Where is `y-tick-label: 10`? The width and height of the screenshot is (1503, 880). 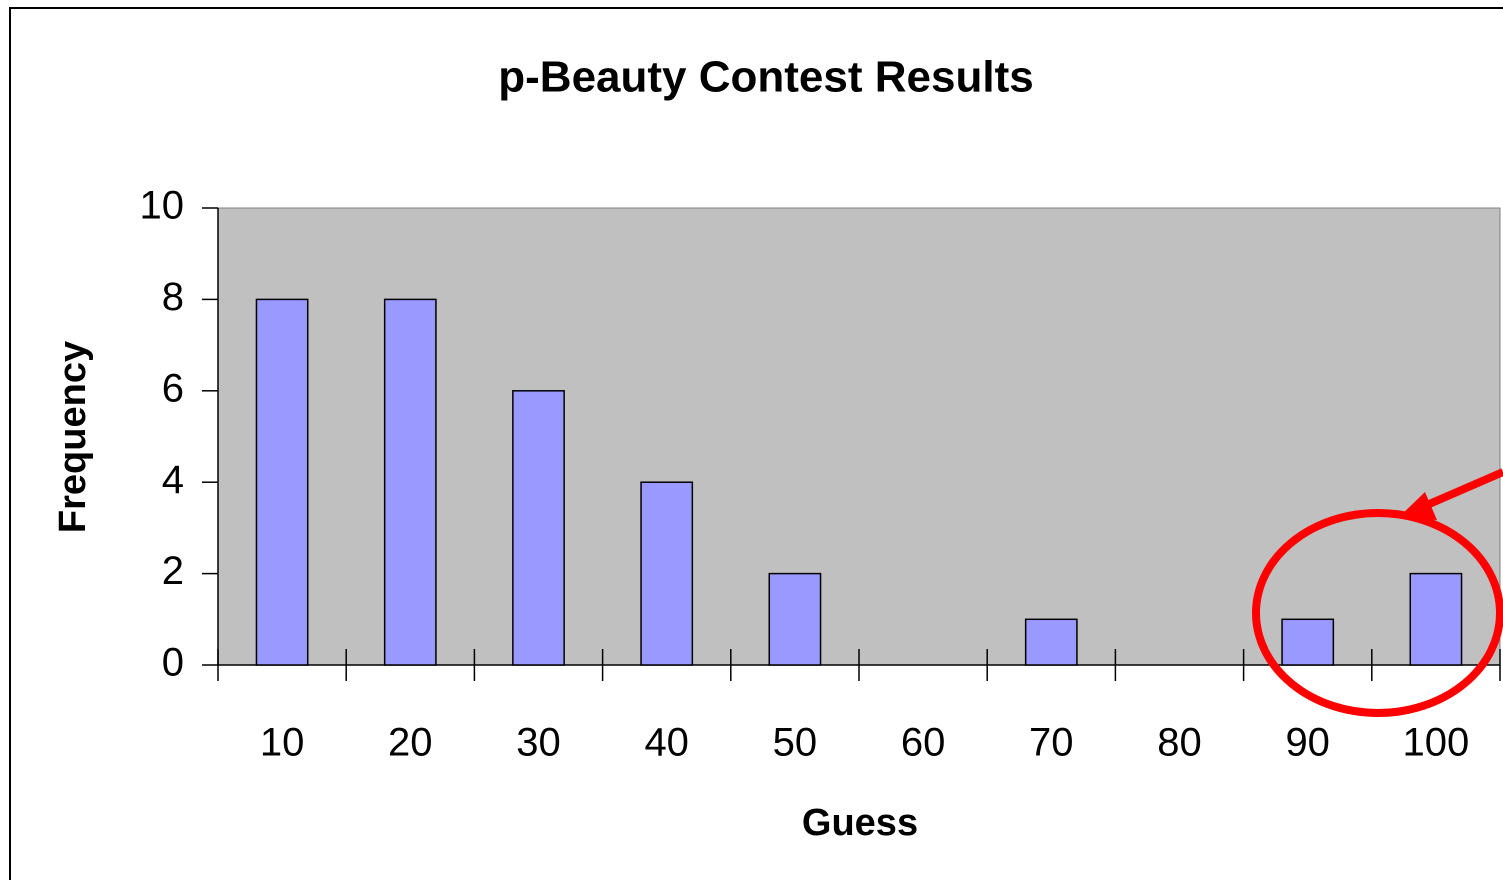 y-tick-label: 10 is located at coordinates (162, 206).